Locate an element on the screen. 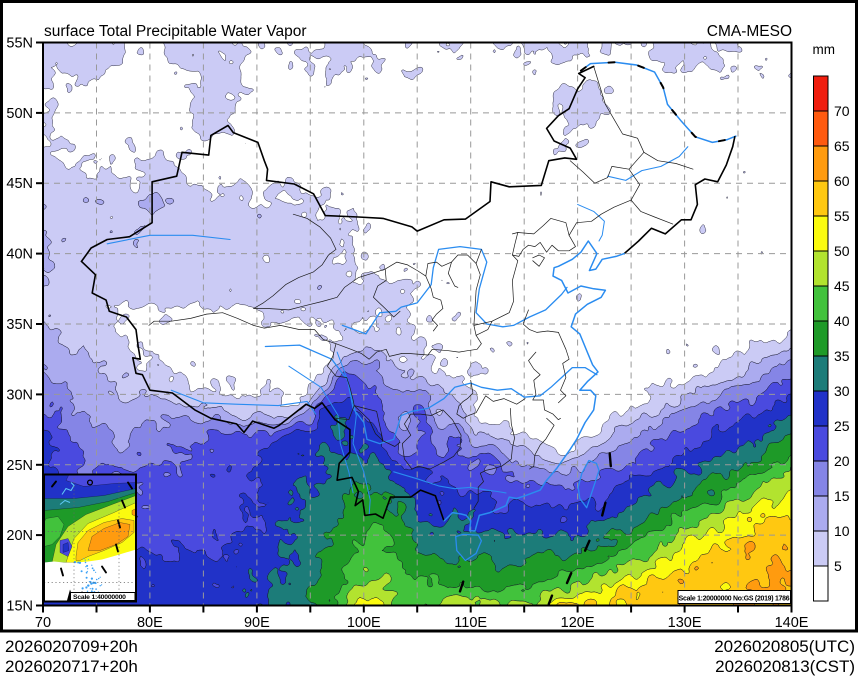  svg-text: 2026020805(UTC) is located at coordinates (784, 646).